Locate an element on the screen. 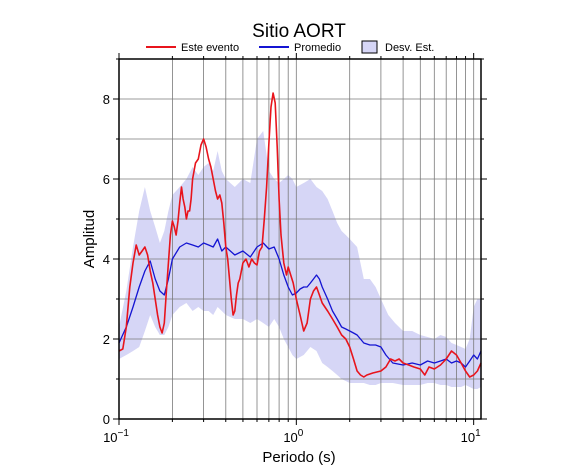 Image resolution: width=586 pixels, height=475 pixels. y-tick-label: 0 is located at coordinates (106, 419).